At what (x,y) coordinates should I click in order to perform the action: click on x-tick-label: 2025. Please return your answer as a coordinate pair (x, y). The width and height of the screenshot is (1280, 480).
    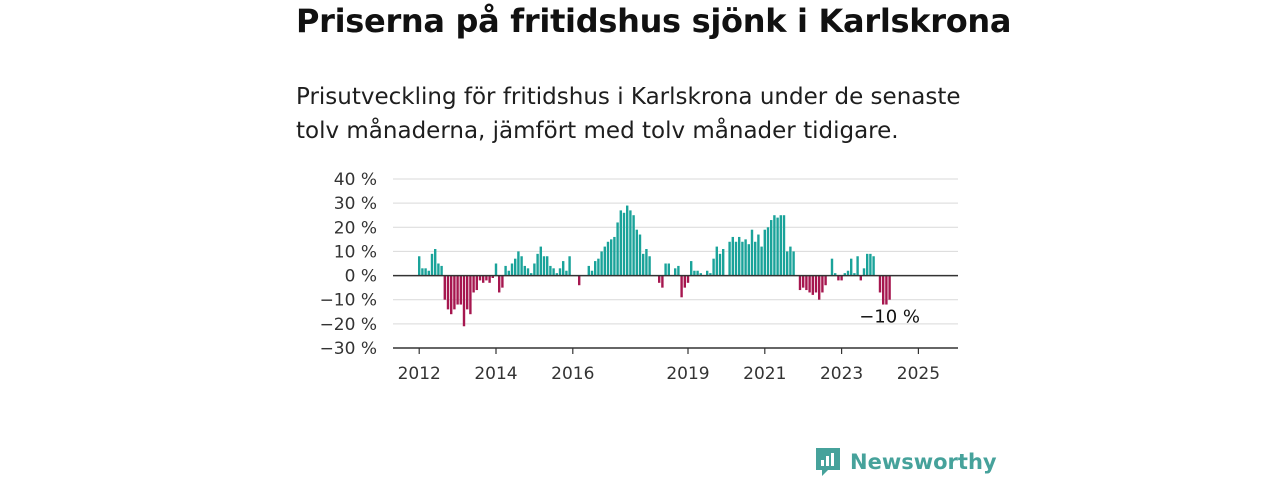
    Looking at the image, I should click on (918, 374).